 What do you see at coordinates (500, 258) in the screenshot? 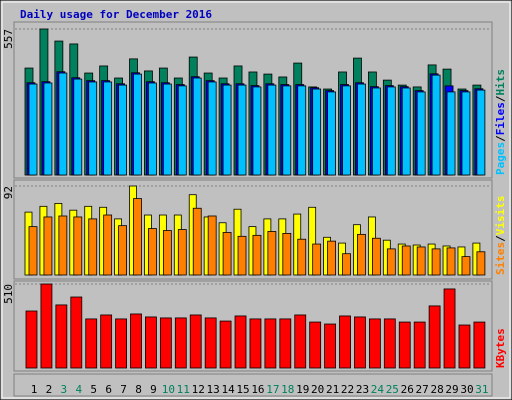
I see `legend-entry: Sites` at bounding box center [500, 258].